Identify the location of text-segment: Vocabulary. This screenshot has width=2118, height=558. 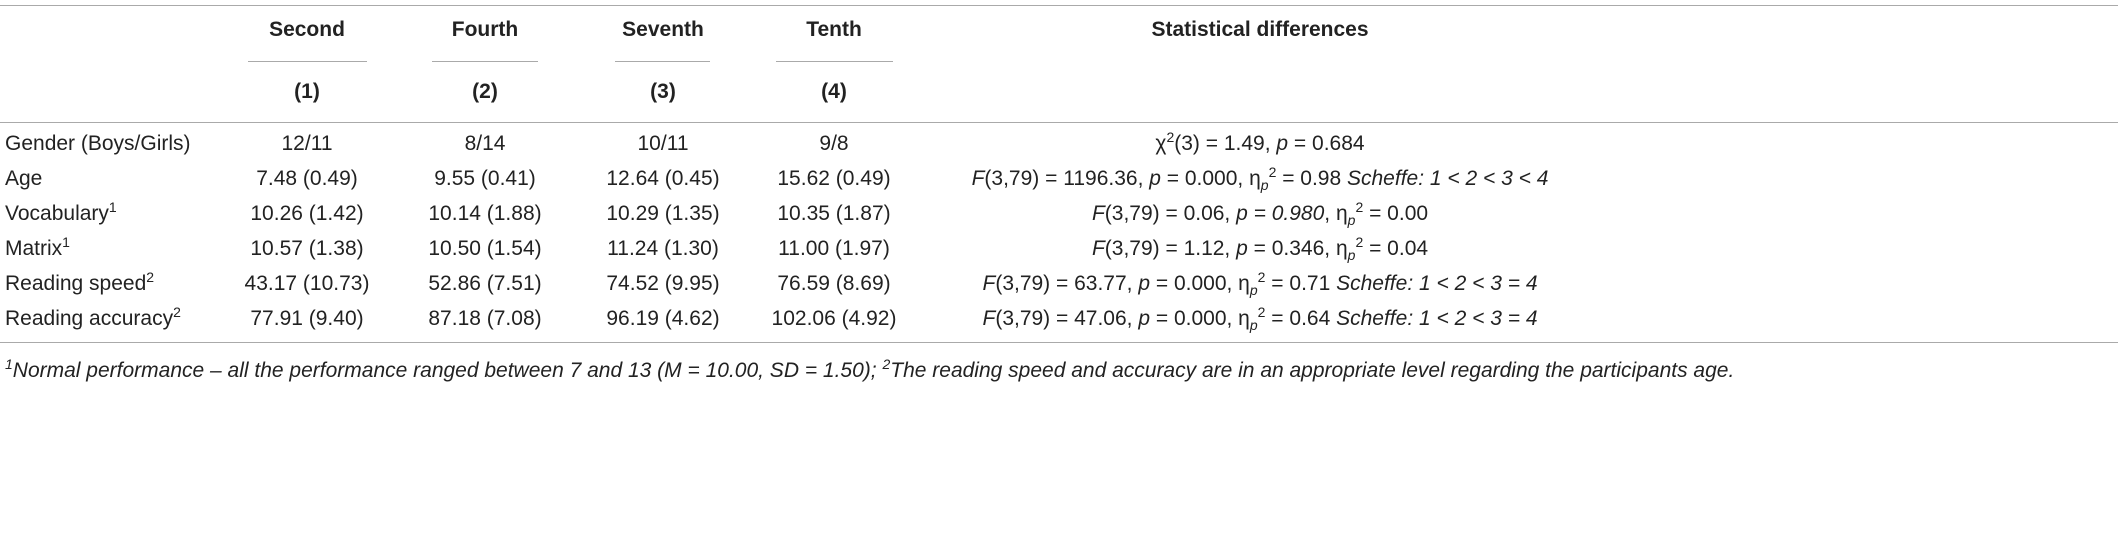
(57, 213).